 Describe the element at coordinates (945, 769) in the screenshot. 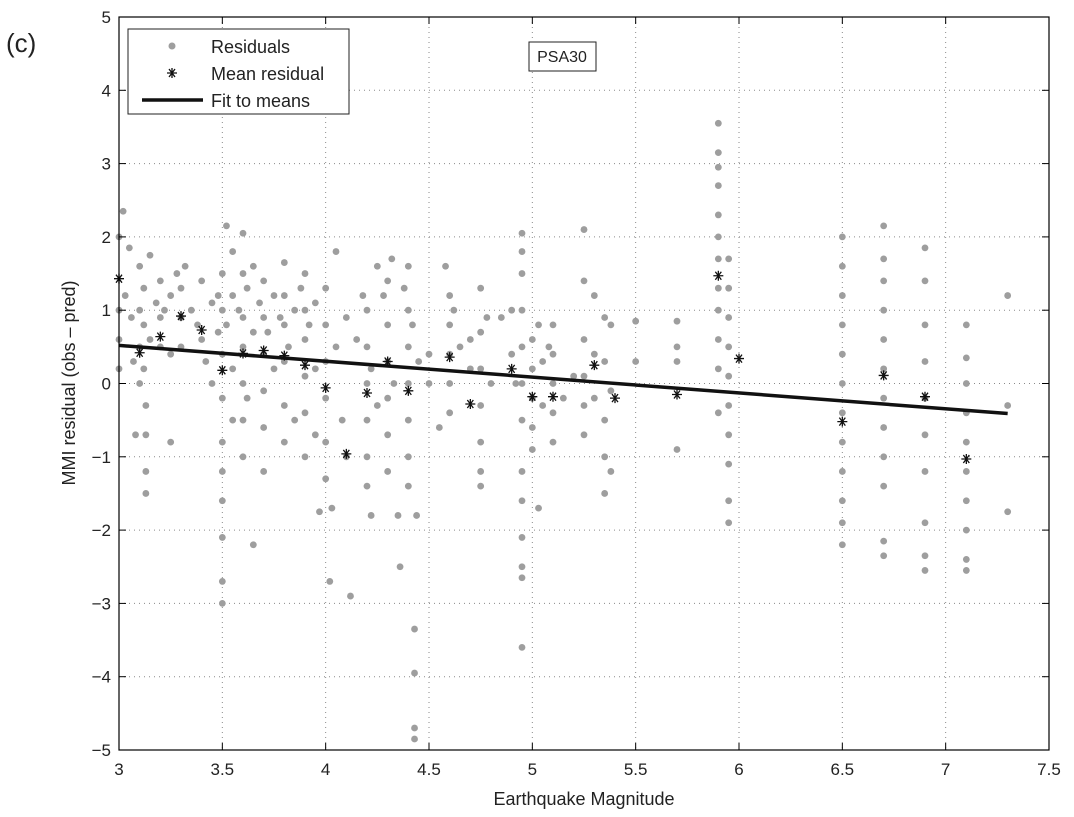

I see `x-tick-label: 7` at that location.